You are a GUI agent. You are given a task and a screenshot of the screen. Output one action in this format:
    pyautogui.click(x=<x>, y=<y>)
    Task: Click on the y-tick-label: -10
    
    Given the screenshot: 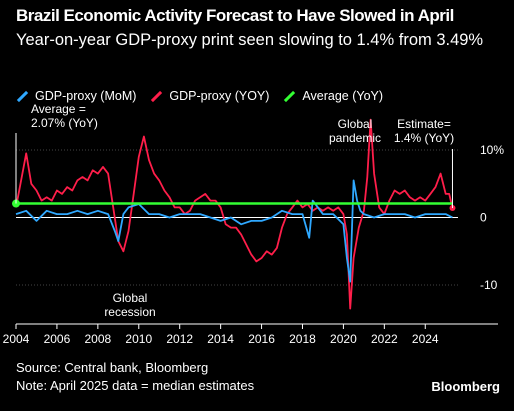 What is the action you would take?
    pyautogui.click(x=489, y=285)
    